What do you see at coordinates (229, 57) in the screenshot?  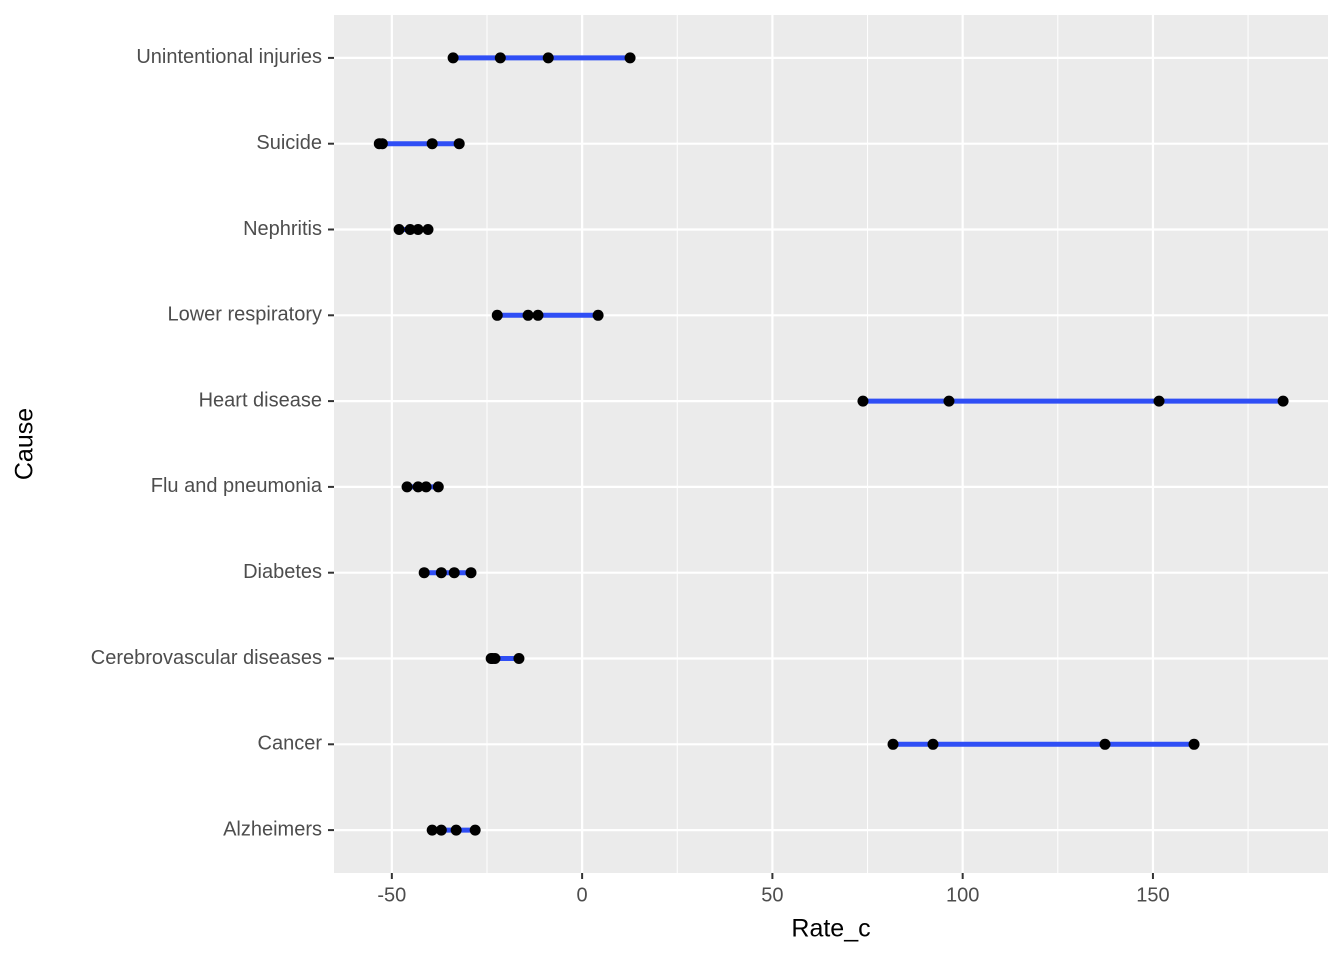 I see `y-tick-label: Unintentional injuries` at bounding box center [229, 57].